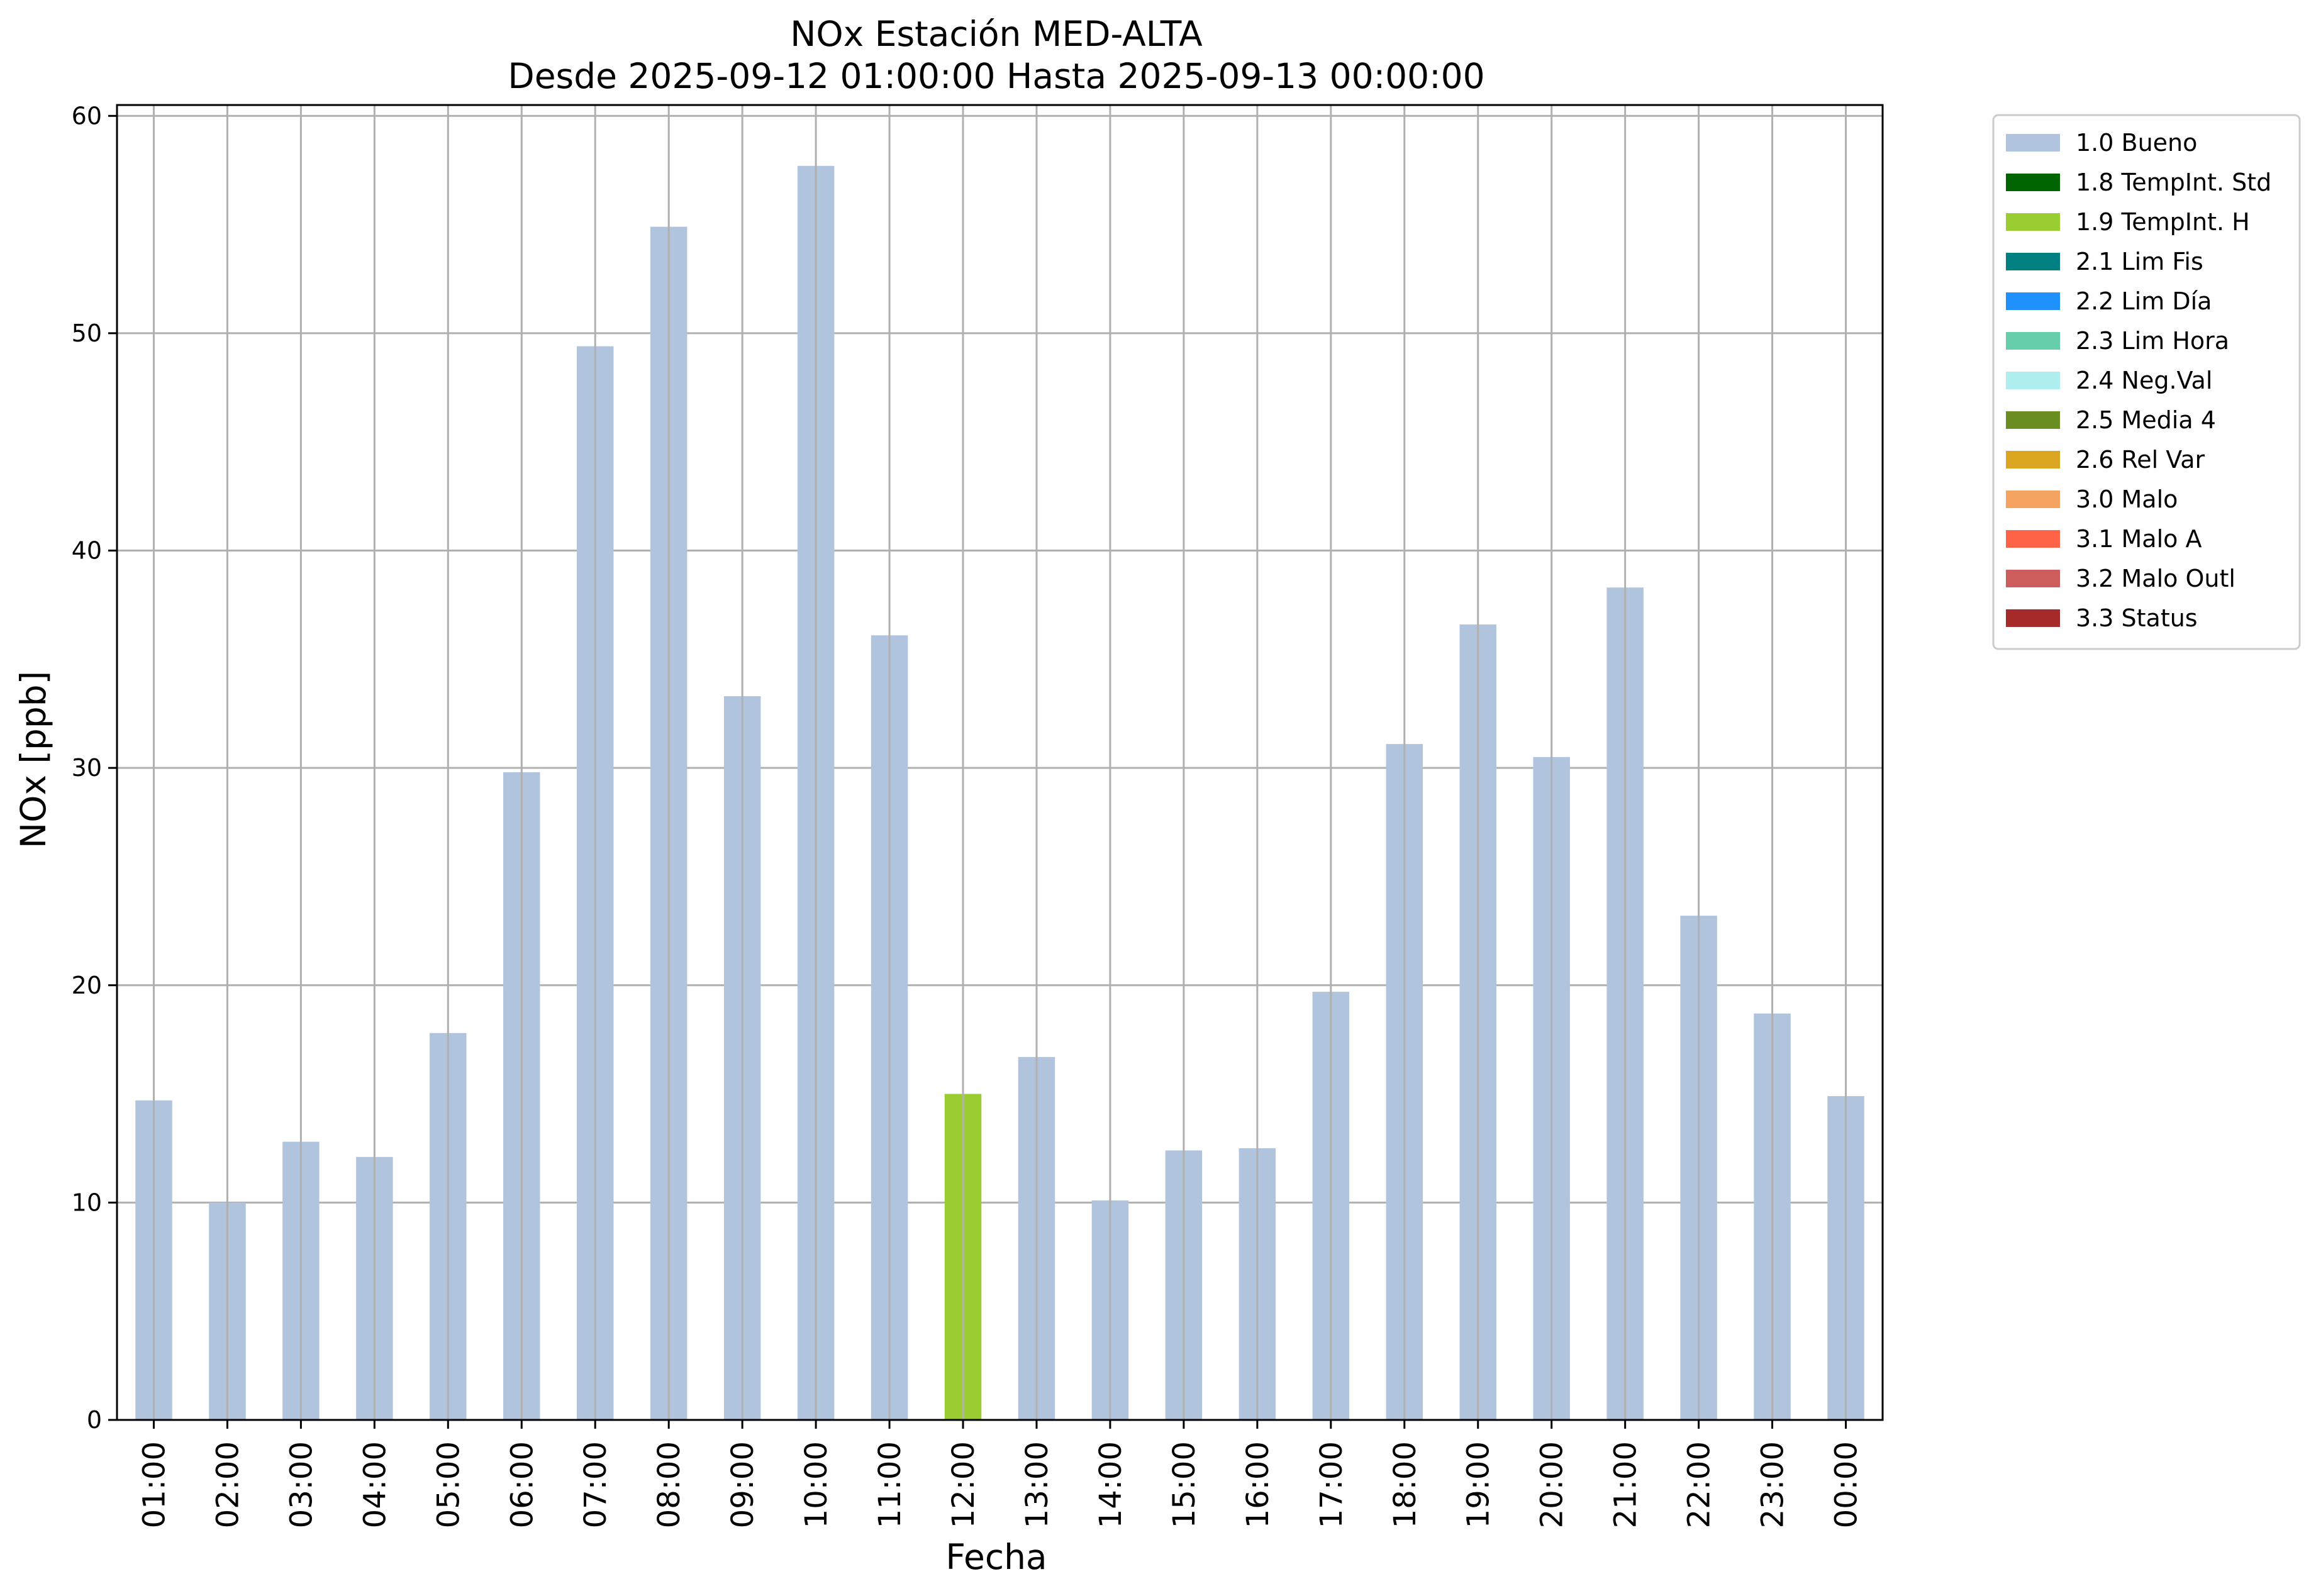 The width and height of the screenshot is (2316, 1596). Describe the element at coordinates (1037, 1484) in the screenshot. I see `x-tick-label: 13:00` at that location.